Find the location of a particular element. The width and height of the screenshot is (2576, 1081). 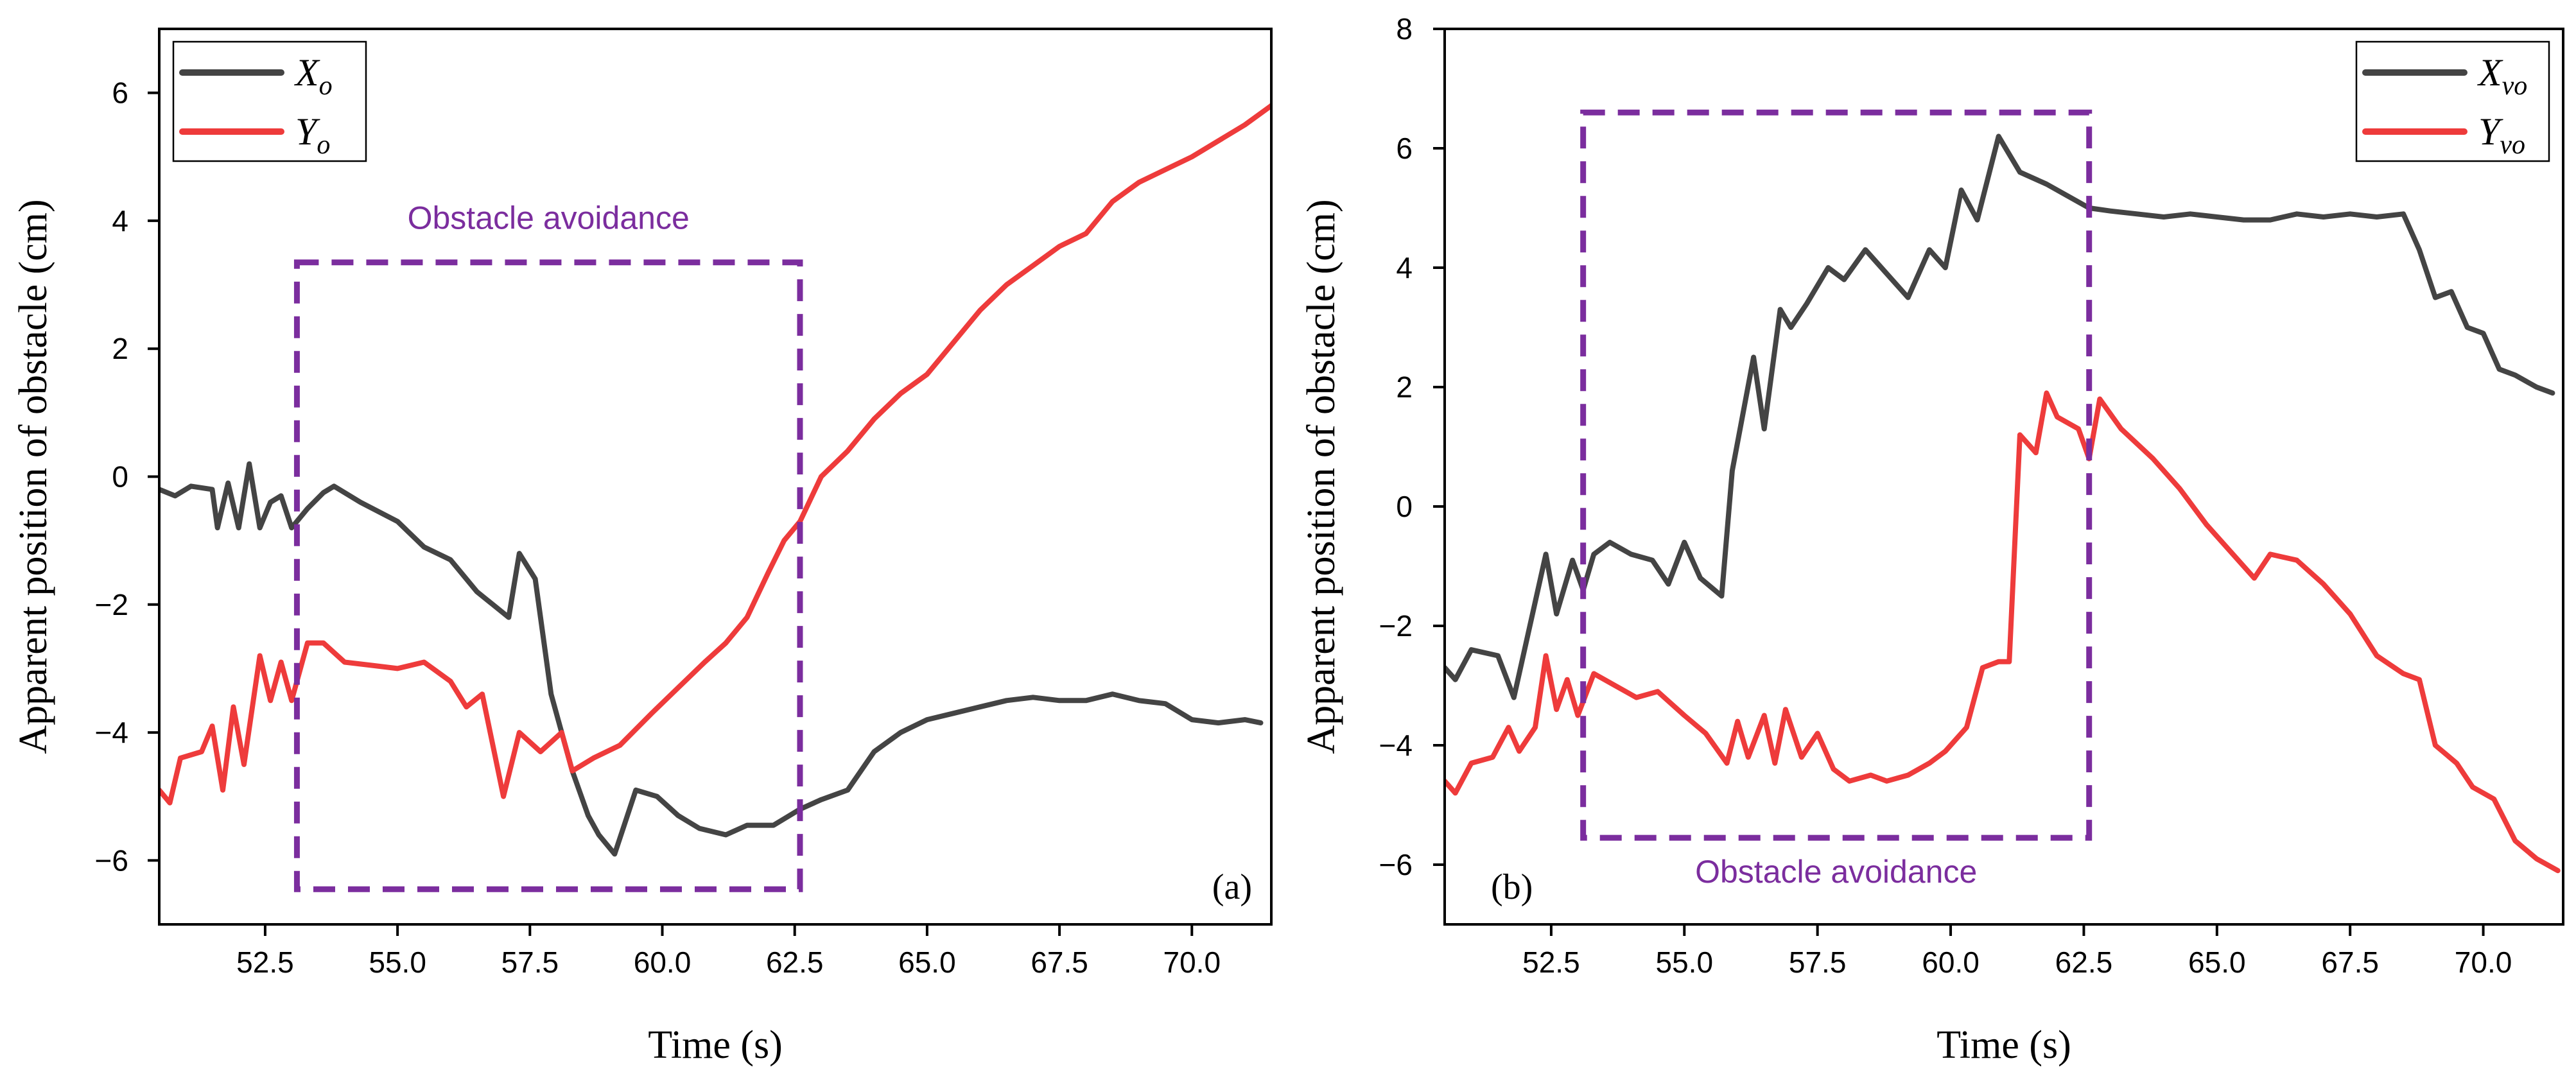

legend-label: Xvo is located at coordinates (2502, 76).